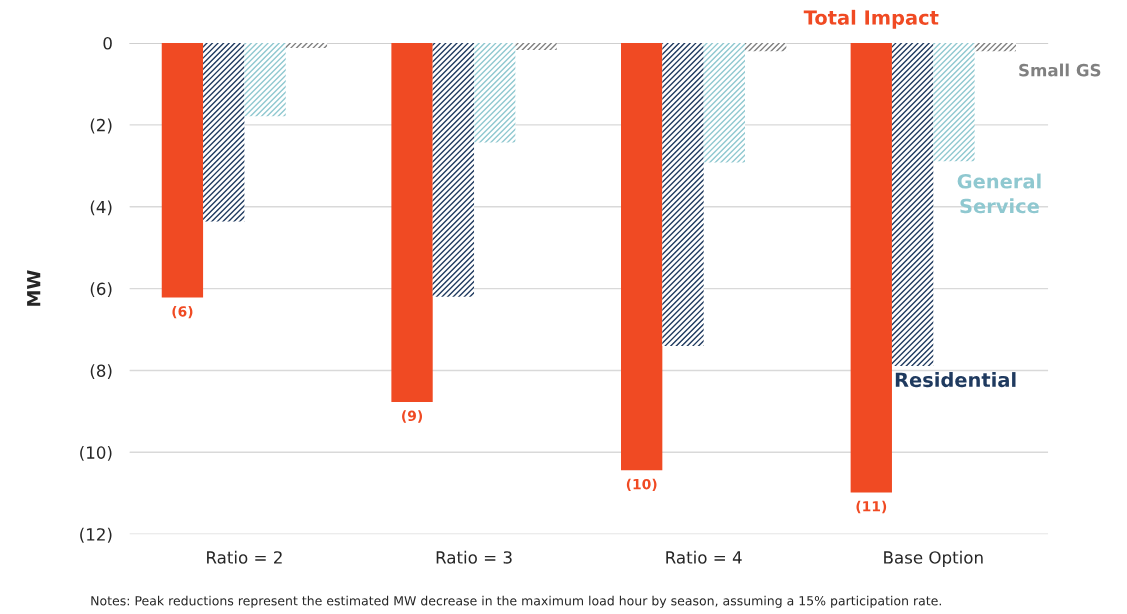 This screenshot has width=1127, height=614. What do you see at coordinates (101, 371) in the screenshot?
I see `y-tick-label: (8)` at bounding box center [101, 371].